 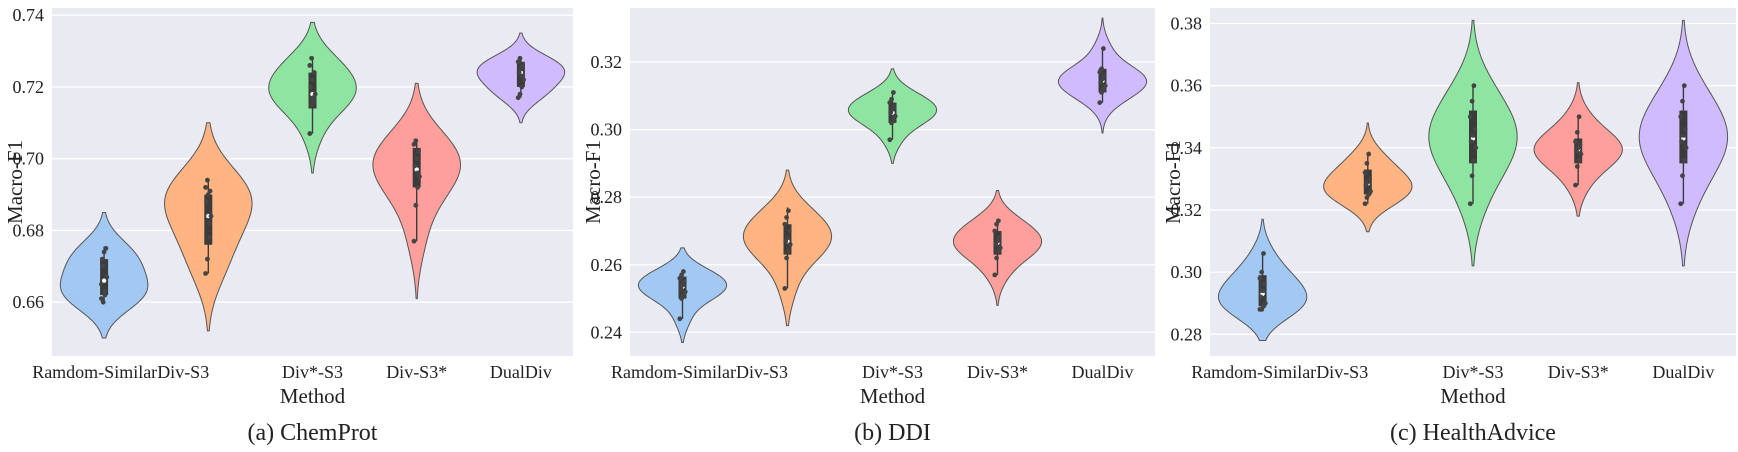 I want to click on y-tick-label: 0.32, so click(x=607, y=62).